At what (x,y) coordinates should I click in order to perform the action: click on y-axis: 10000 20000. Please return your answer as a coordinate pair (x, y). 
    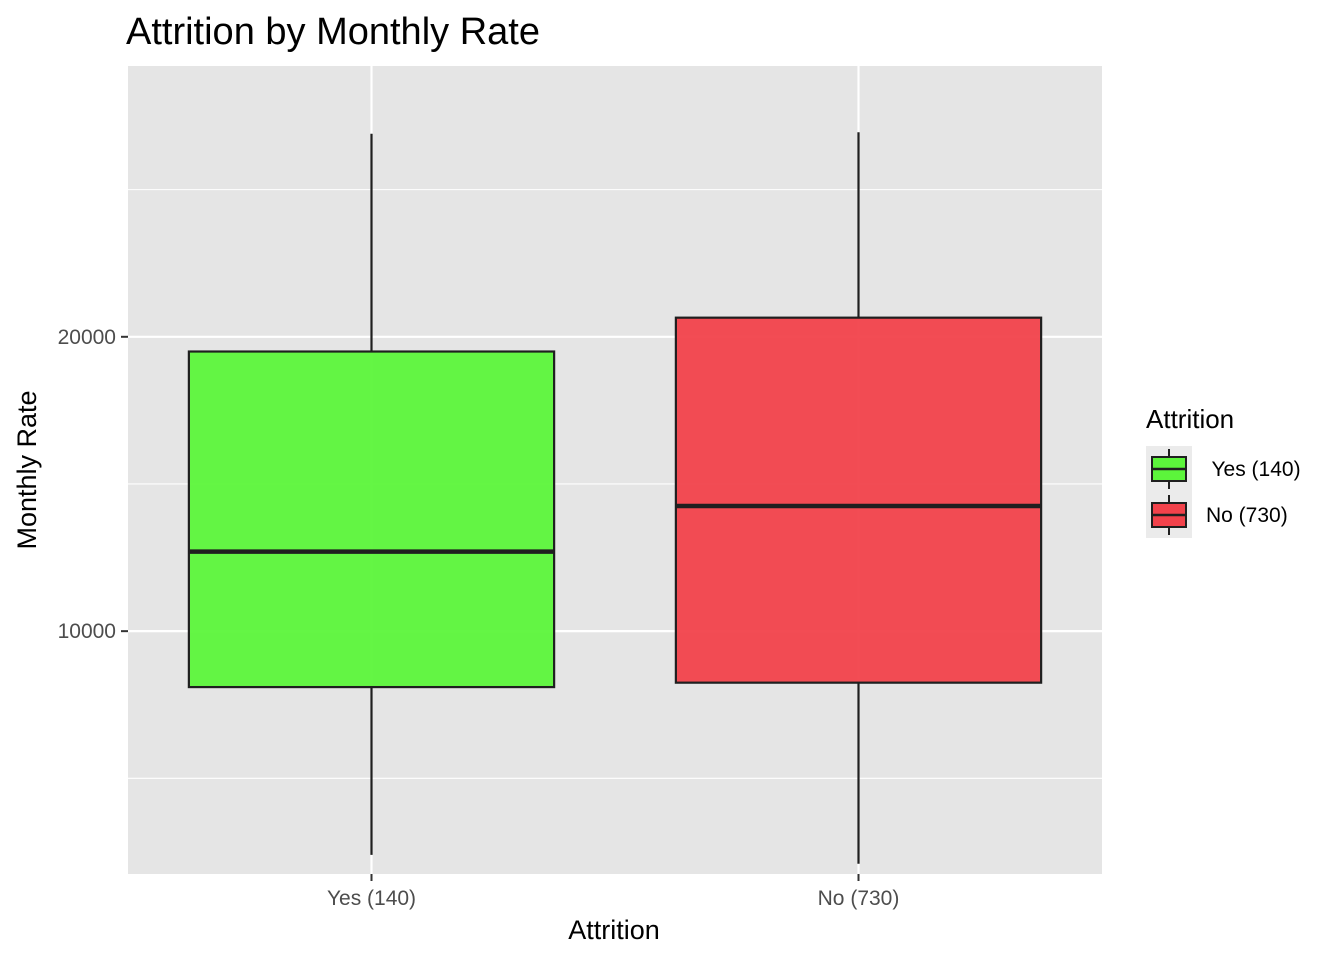
    Looking at the image, I should click on (93, 484).